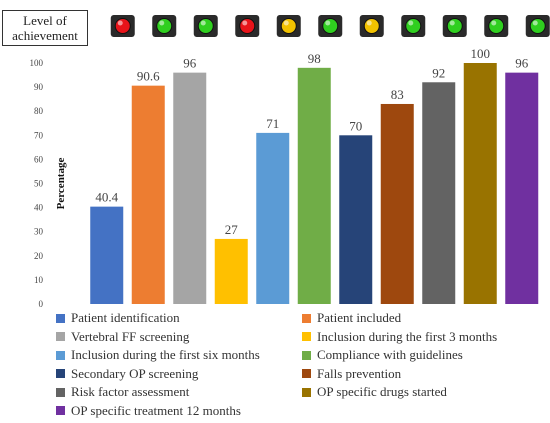 The image size is (550, 423). What do you see at coordinates (135, 373) in the screenshot?
I see `legend-label: Secondary OP screening` at bounding box center [135, 373].